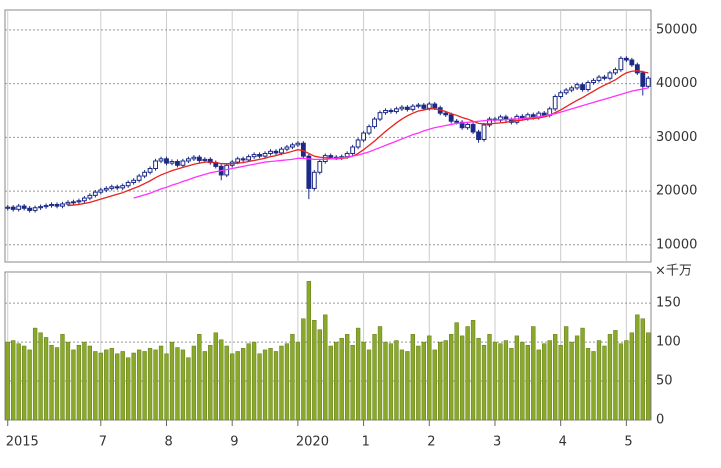  I want to click on x-tick-label: 1, so click(366, 442).